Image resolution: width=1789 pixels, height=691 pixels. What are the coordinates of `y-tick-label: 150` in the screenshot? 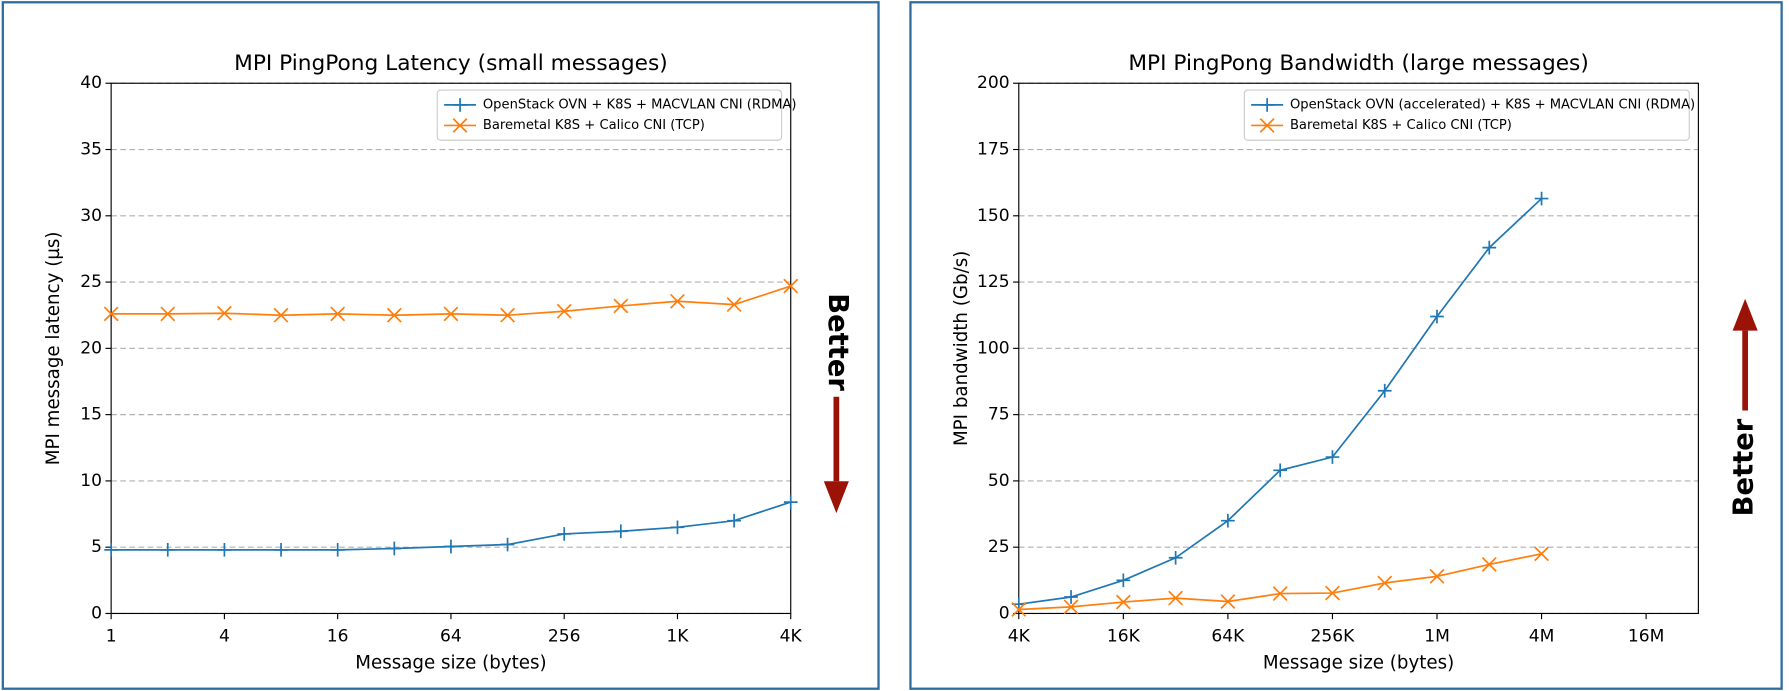 It's located at (993, 216).